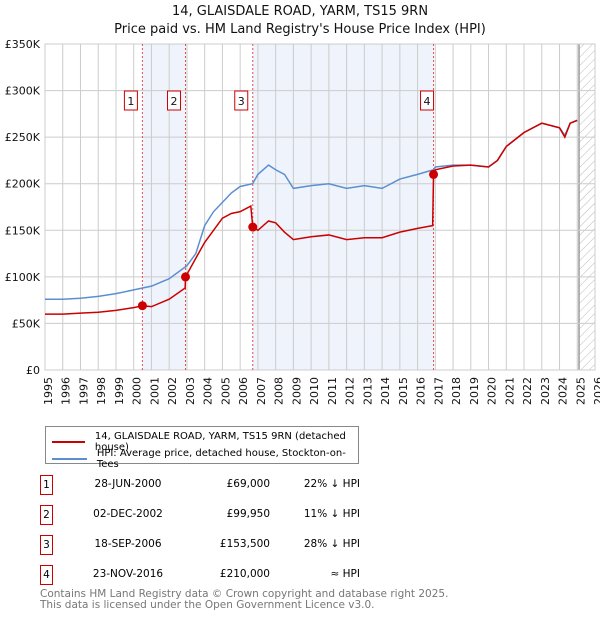 Image resolution: width=600 pixels, height=620 pixels. What do you see at coordinates (509, 391) in the screenshot?
I see `x-tick-label: 2021` at bounding box center [509, 391].